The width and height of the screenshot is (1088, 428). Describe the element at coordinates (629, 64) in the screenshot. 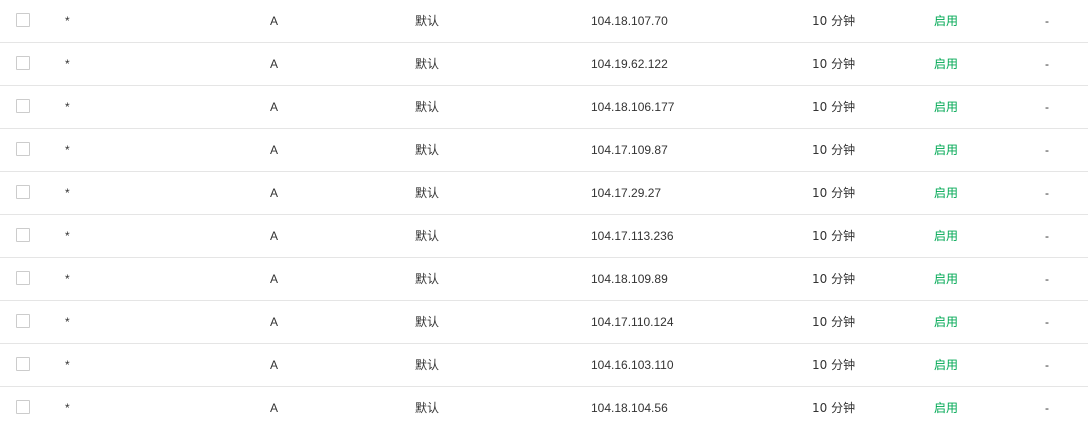

I see `record-value-cell: 104.19.62.122` at that location.